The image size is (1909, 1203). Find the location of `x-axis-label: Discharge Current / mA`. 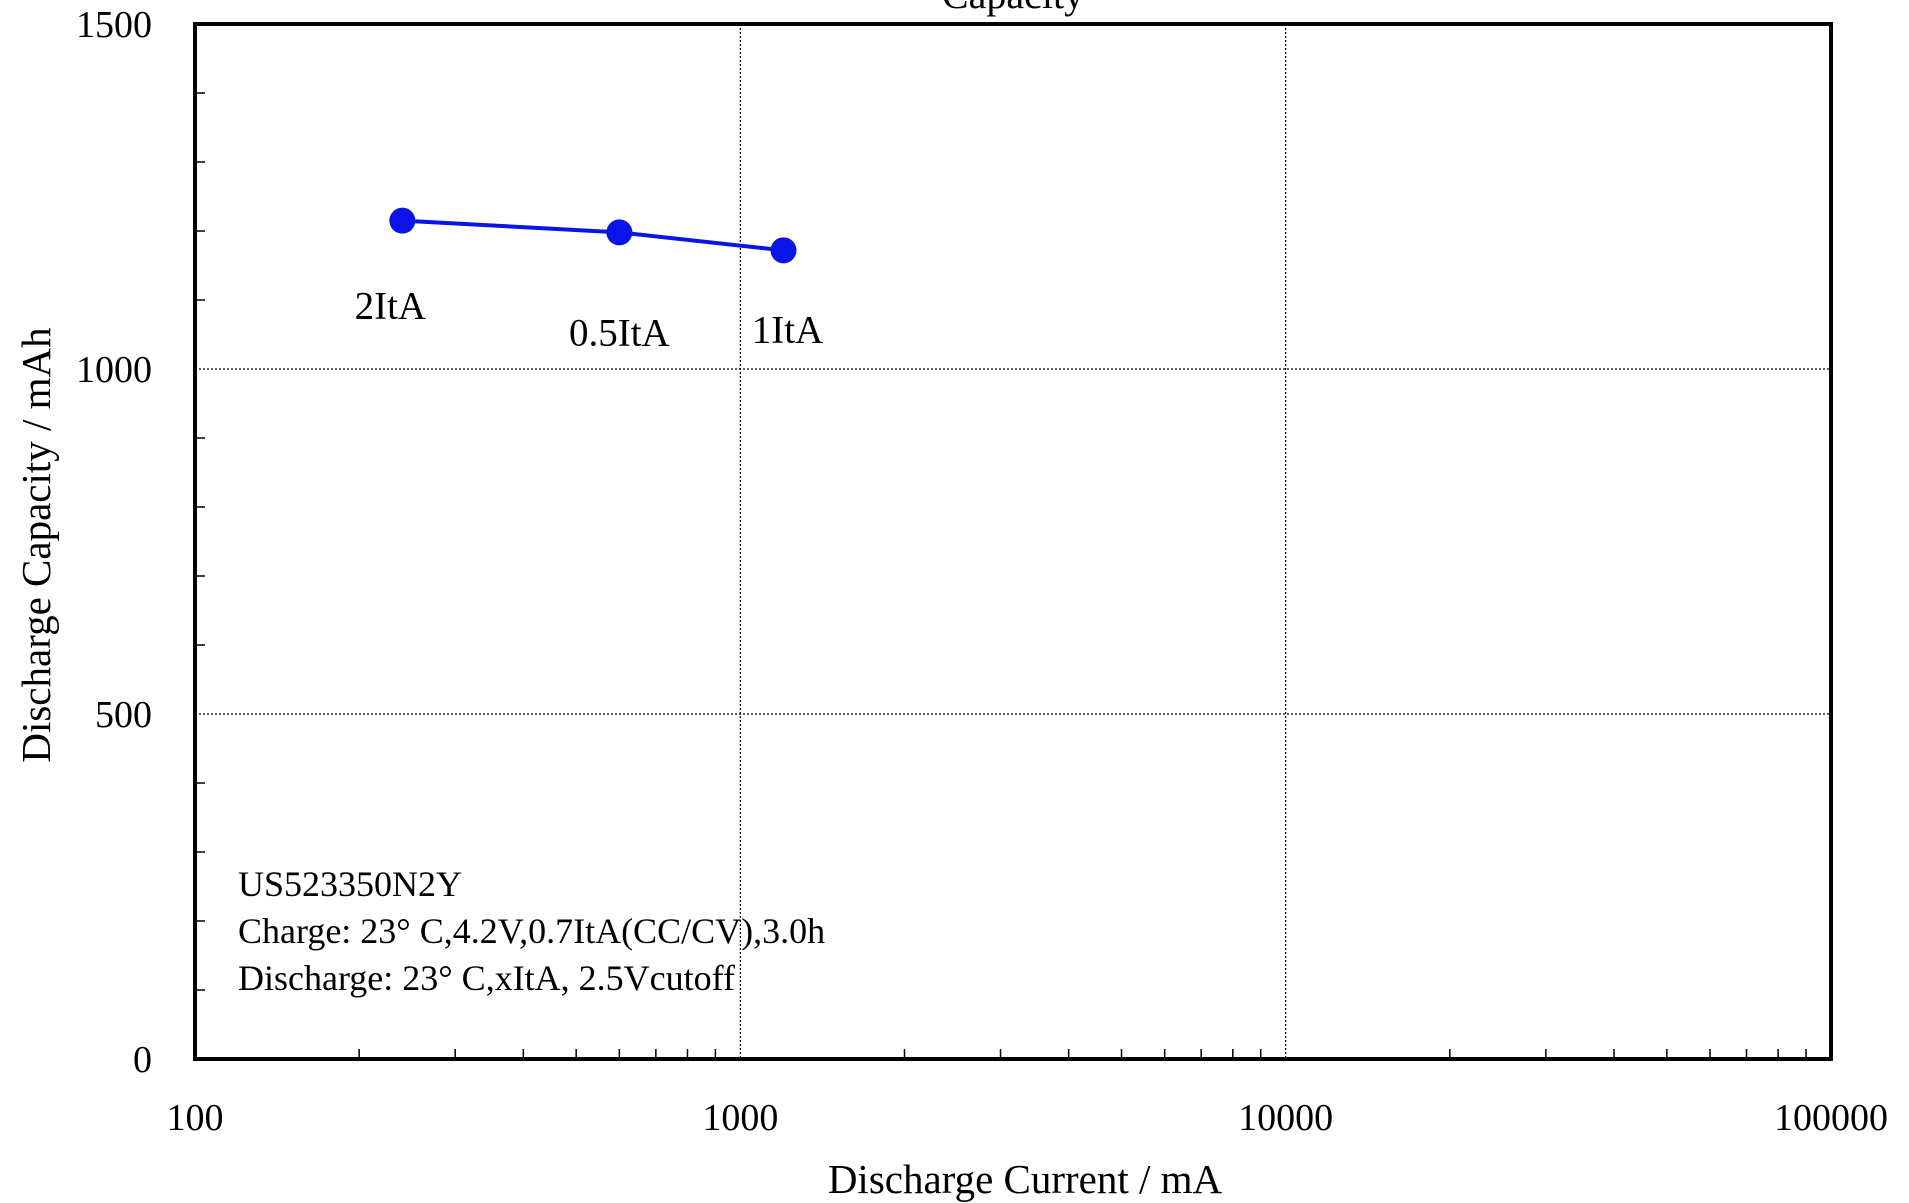

x-axis-label: Discharge Current / mA is located at coordinates (1025, 1179).